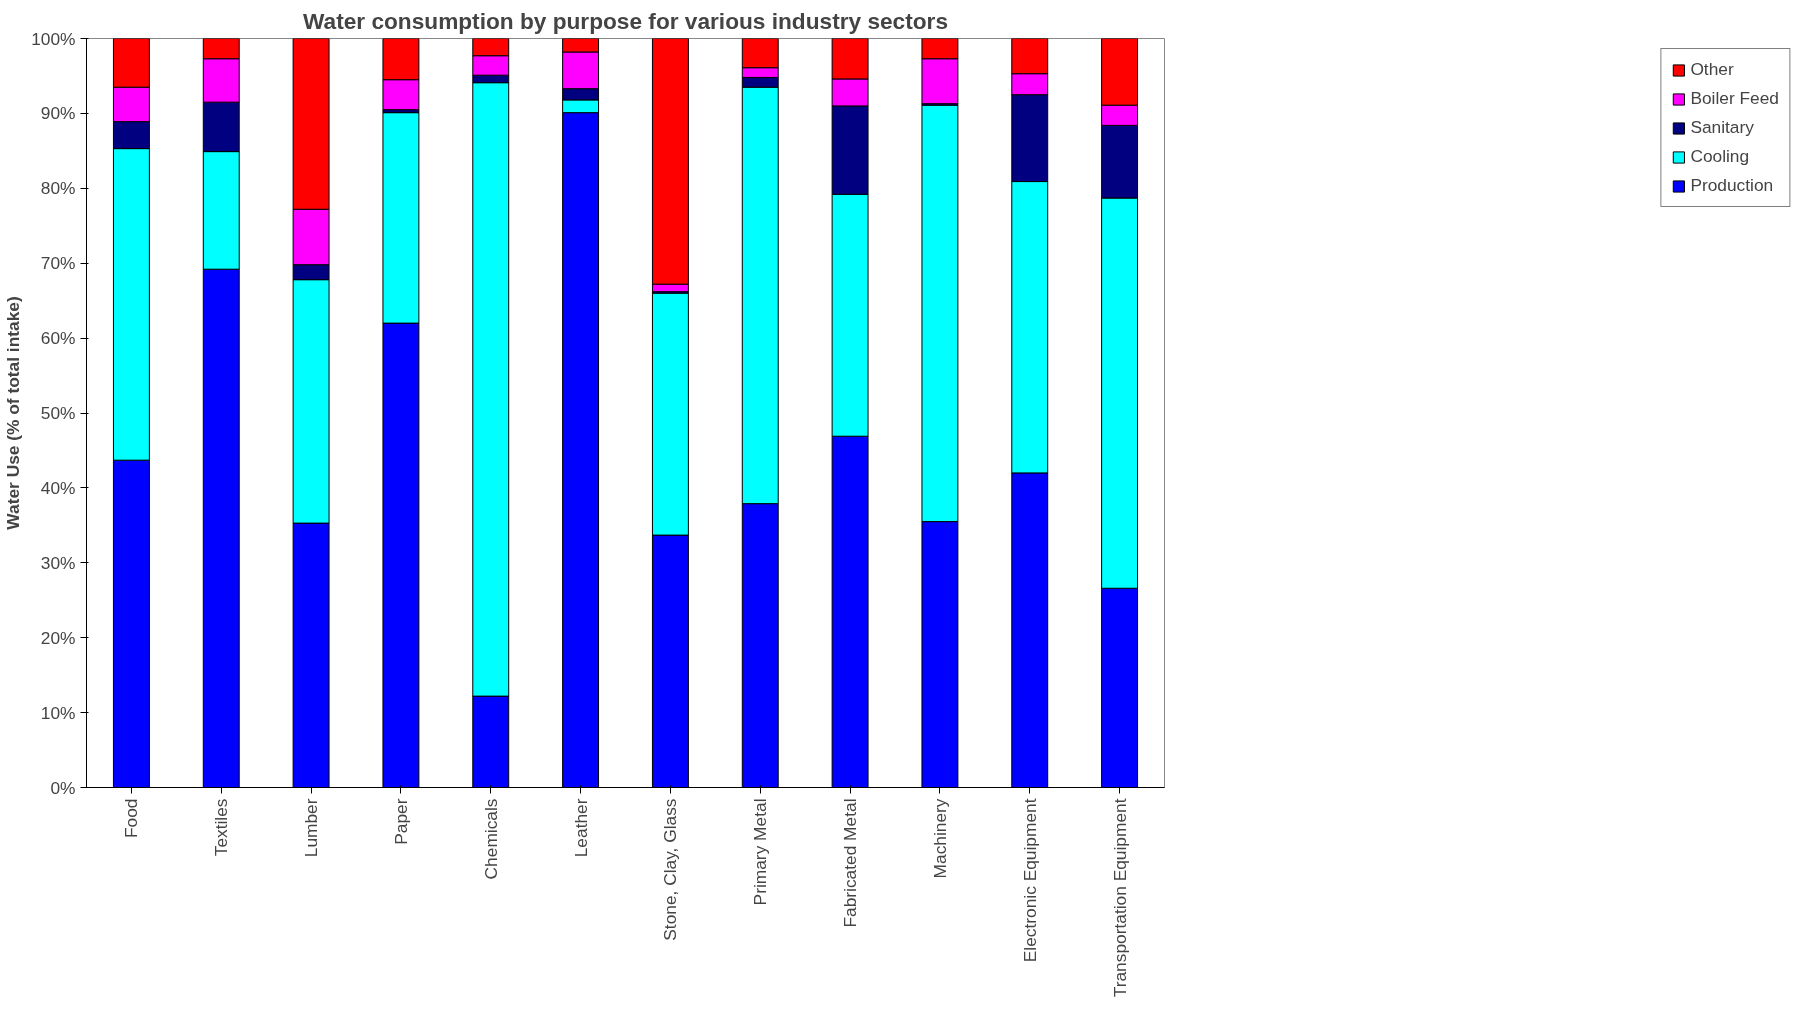  What do you see at coordinates (13, 413) in the screenshot?
I see `y-axis-title: Water Use (% of total intake)` at bounding box center [13, 413].